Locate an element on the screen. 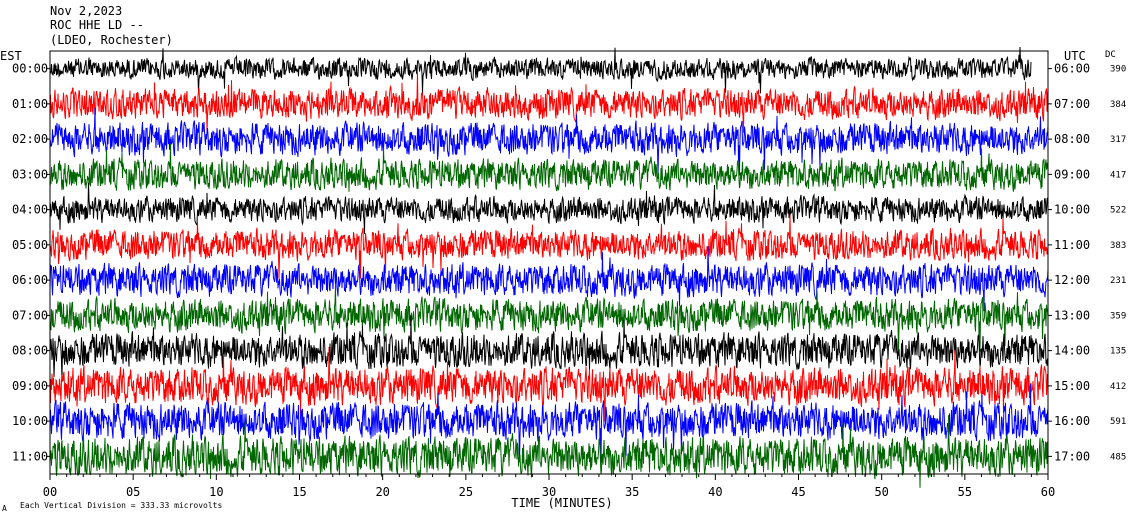 This screenshot has height=519, width=1130. x-tick-label: 60 is located at coordinates (1048, 492).